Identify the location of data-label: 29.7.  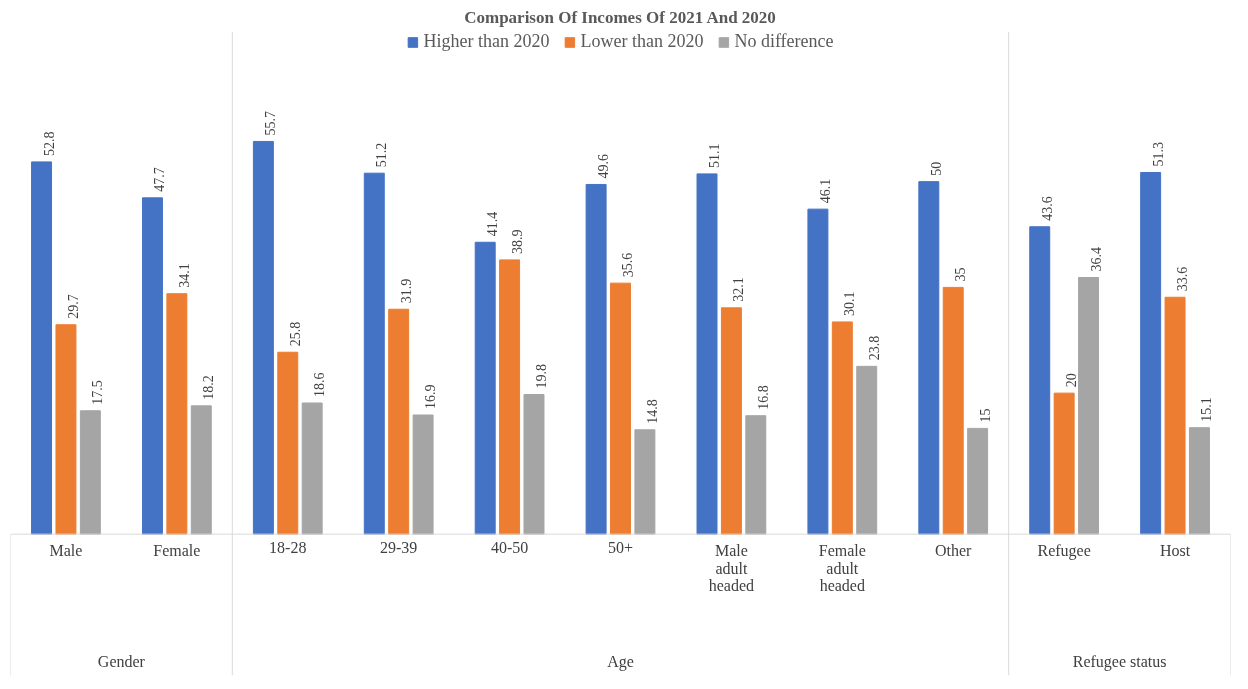
(73, 306).